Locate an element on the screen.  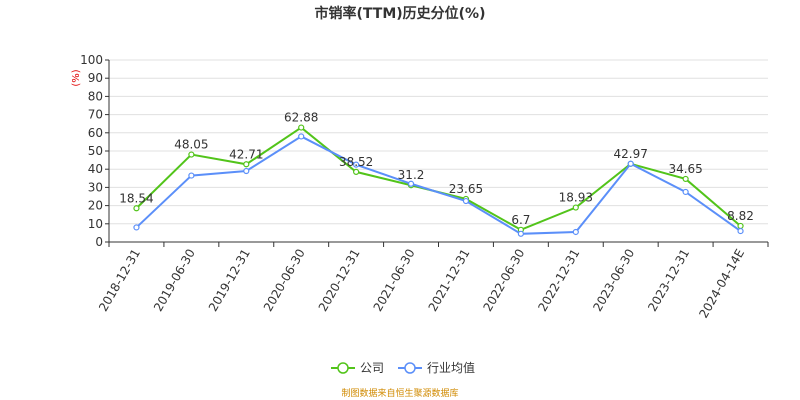
x-tick-label: 2022-12-31 is located at coordinates (558, 280).